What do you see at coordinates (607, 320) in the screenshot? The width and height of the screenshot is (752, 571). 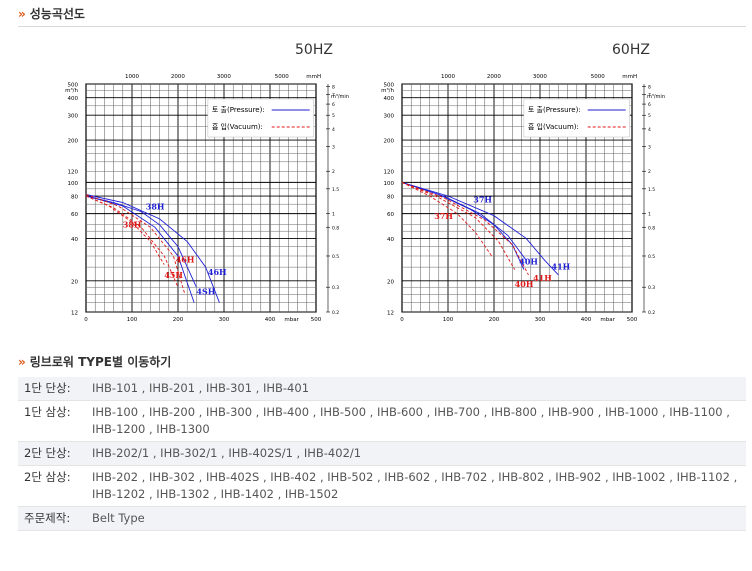 I see `x-unit-label: mbar` at bounding box center [607, 320].